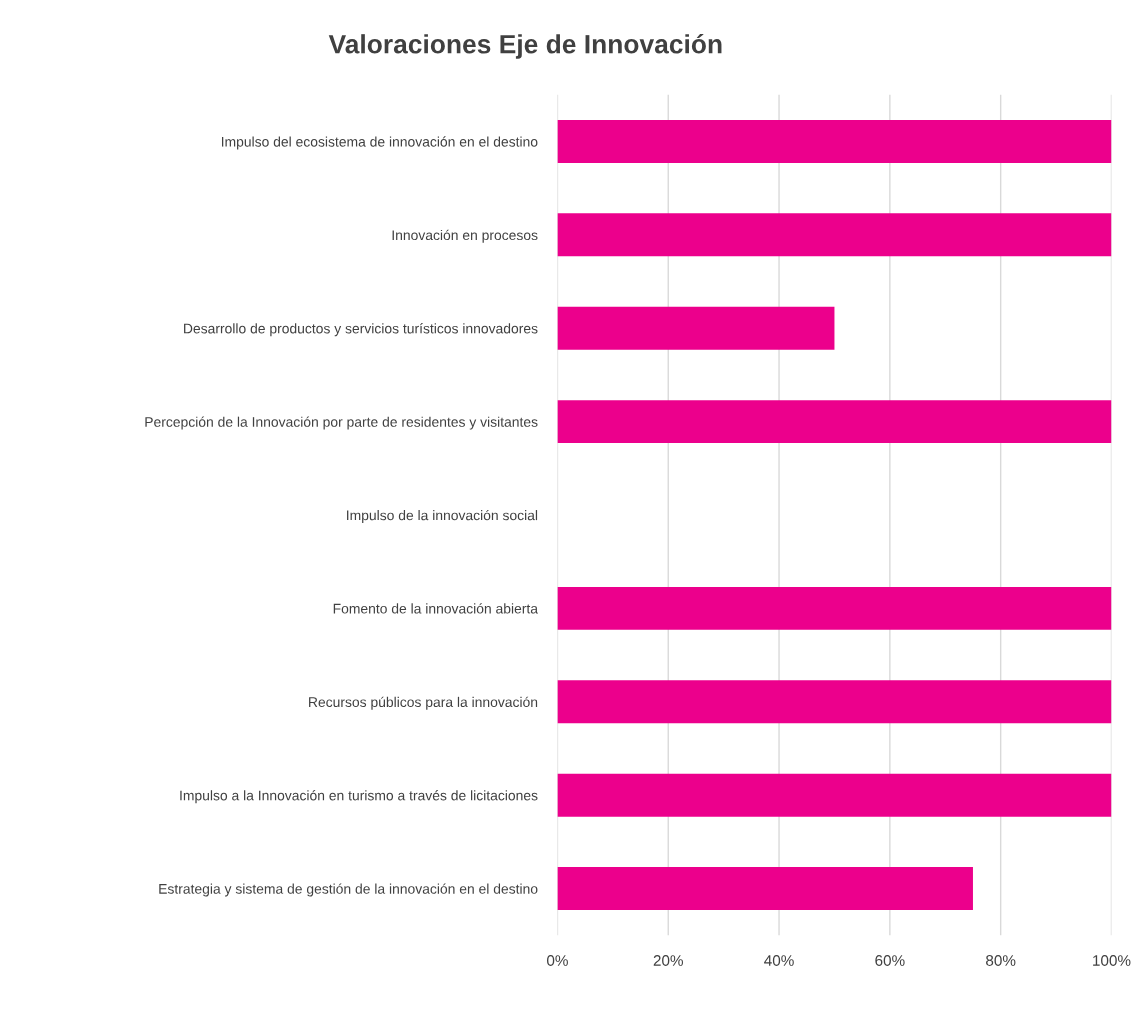  What do you see at coordinates (442, 516) in the screenshot?
I see `y-tick-label: Impulso de la innovación social` at bounding box center [442, 516].